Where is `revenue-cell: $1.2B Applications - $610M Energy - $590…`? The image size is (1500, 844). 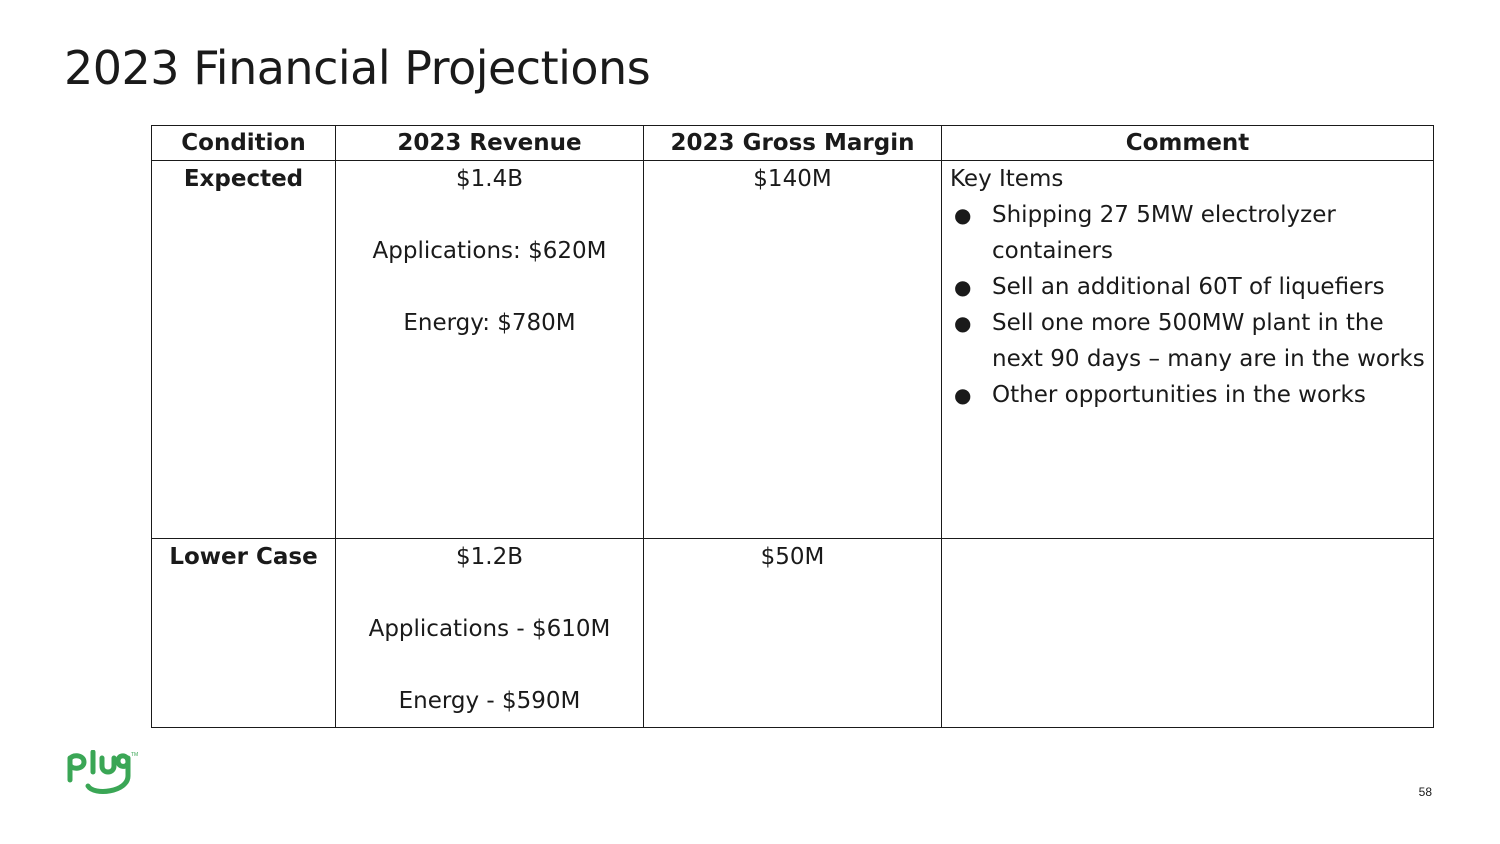 revenue-cell: $1.2B Applications - $610M Energy - $590… is located at coordinates (489, 633).